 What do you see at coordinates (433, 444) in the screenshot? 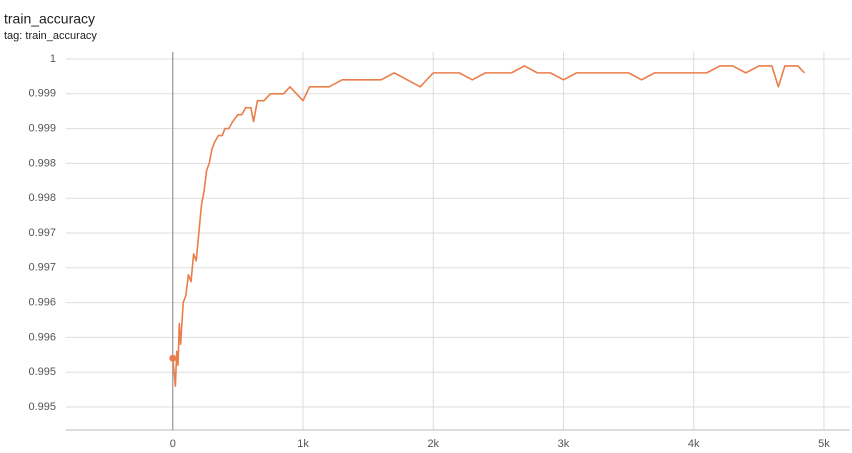
I see `x-tick-label: 2k` at bounding box center [433, 444].